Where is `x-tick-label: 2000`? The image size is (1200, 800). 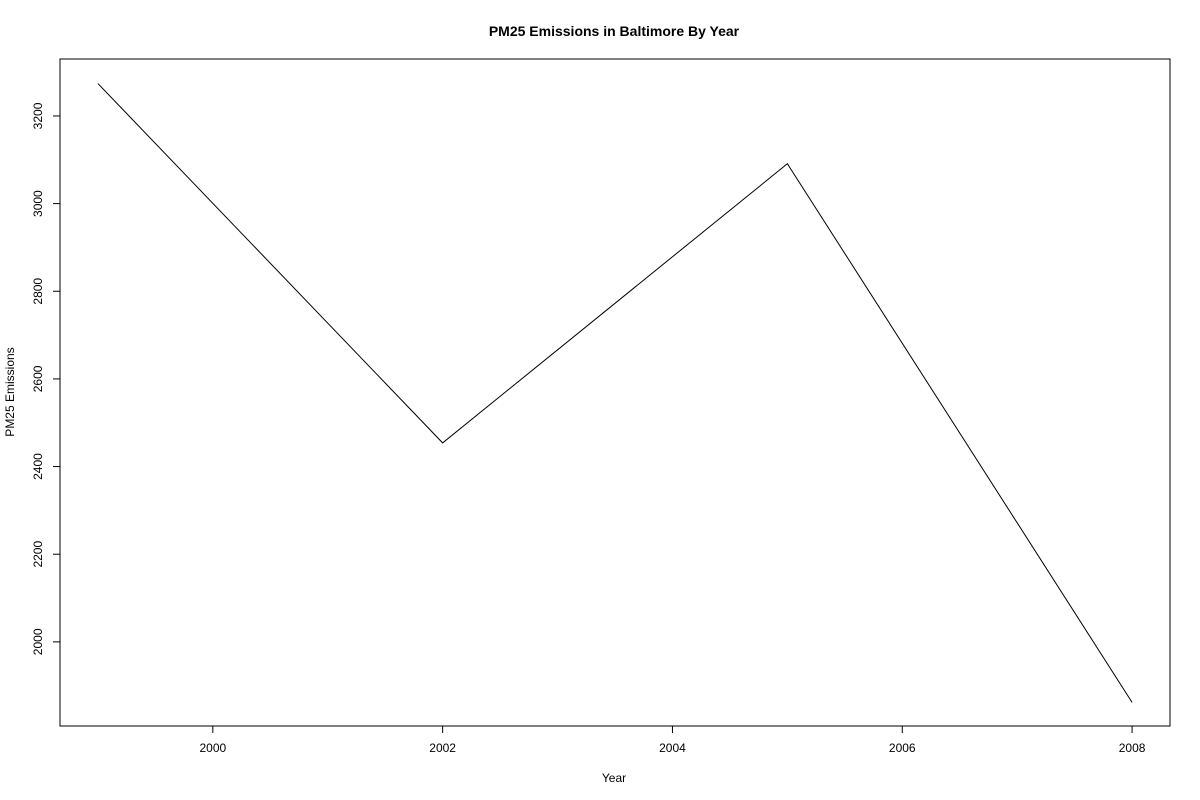
x-tick-label: 2000 is located at coordinates (212, 748).